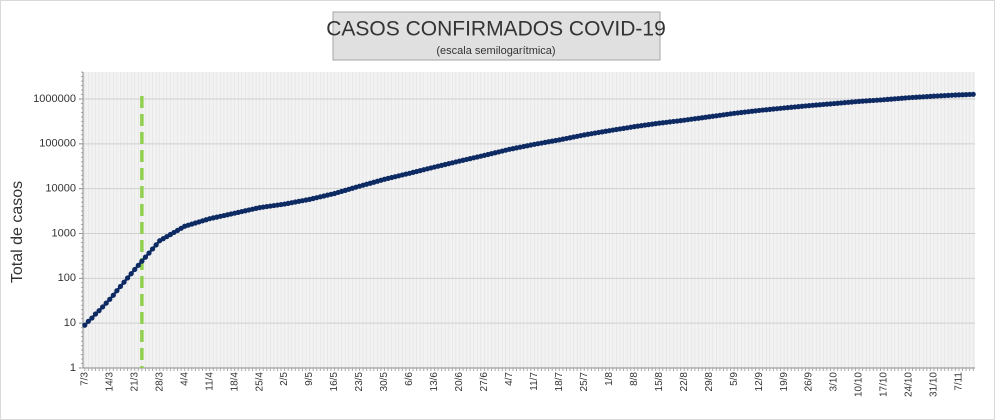  What do you see at coordinates (709, 382) in the screenshot?
I see `x-tick-label: 29/8` at bounding box center [709, 382].